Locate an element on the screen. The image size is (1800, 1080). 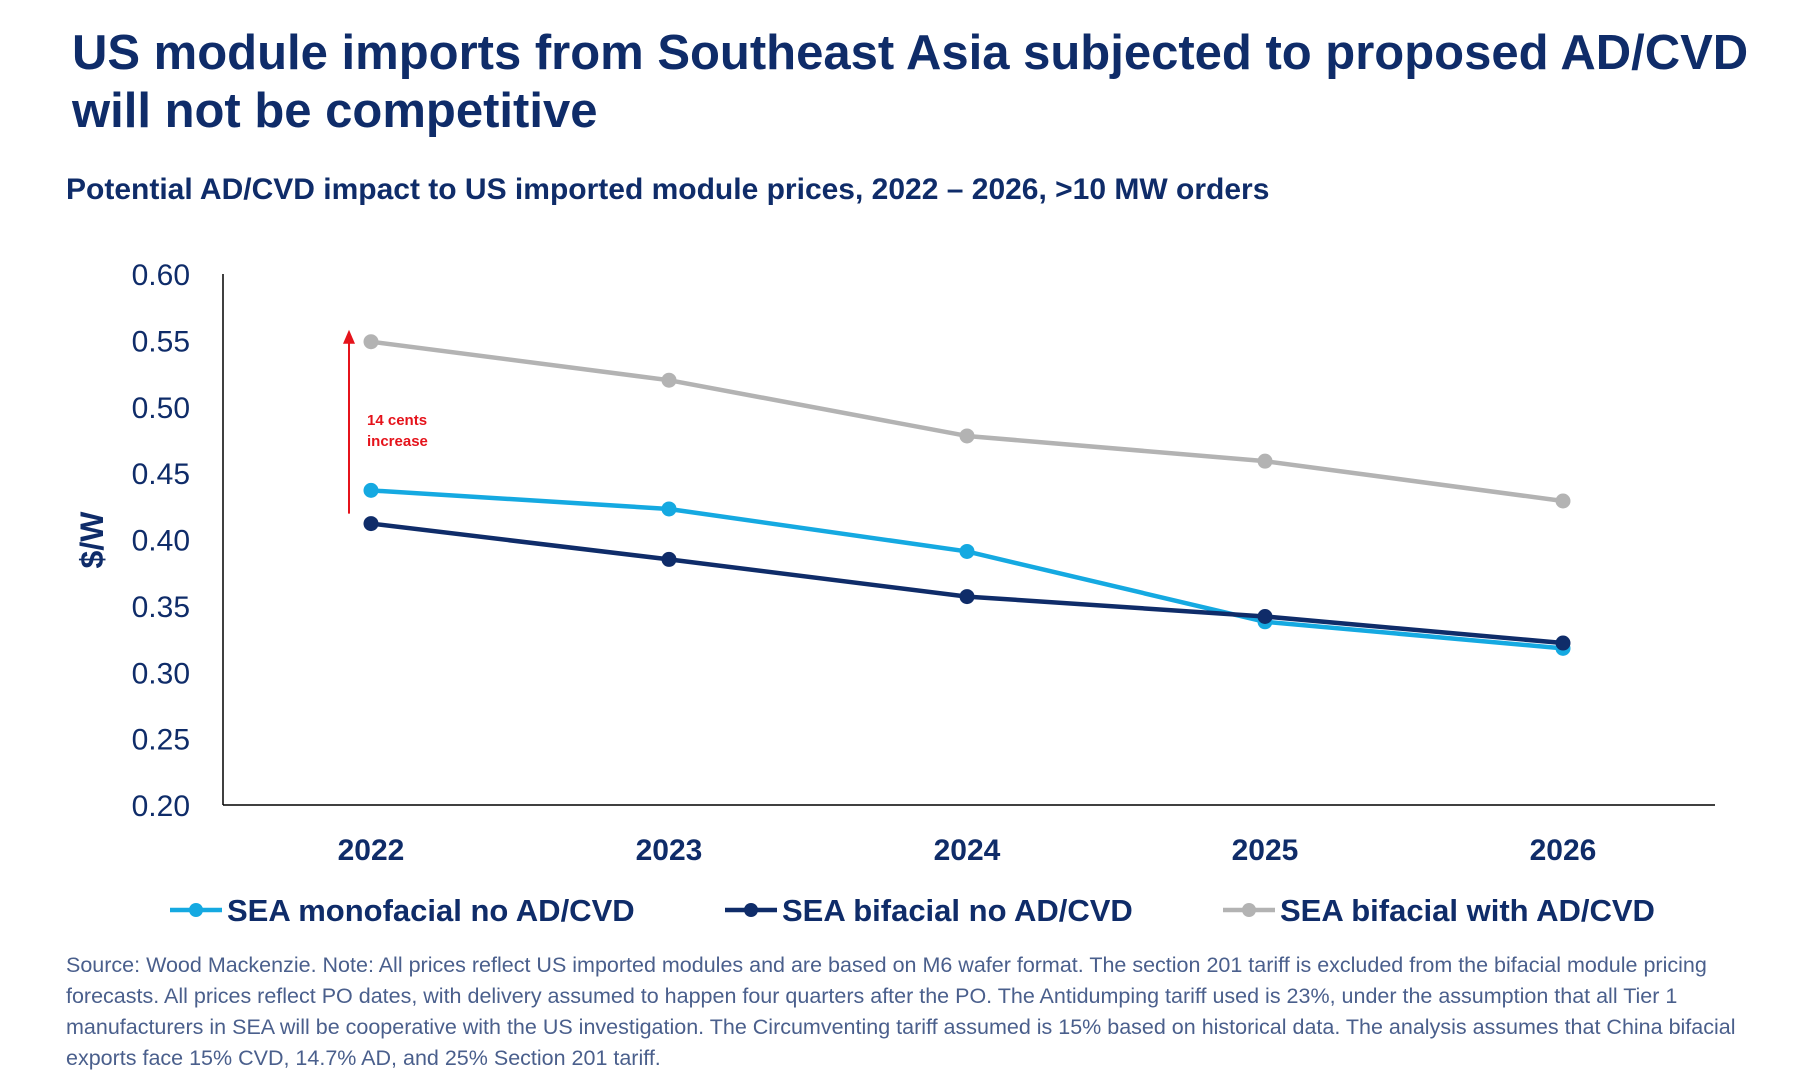
x-tick-label: 2026 is located at coordinates (1563, 850).